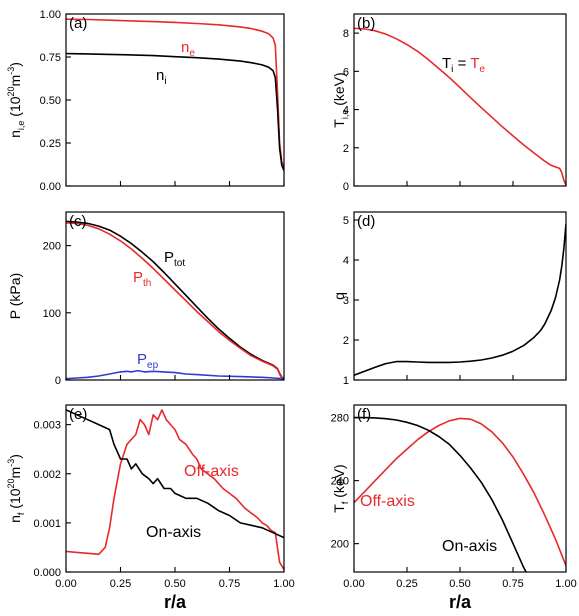 The image size is (579, 616). I want to click on panel-label-c: (c), so click(78, 221).